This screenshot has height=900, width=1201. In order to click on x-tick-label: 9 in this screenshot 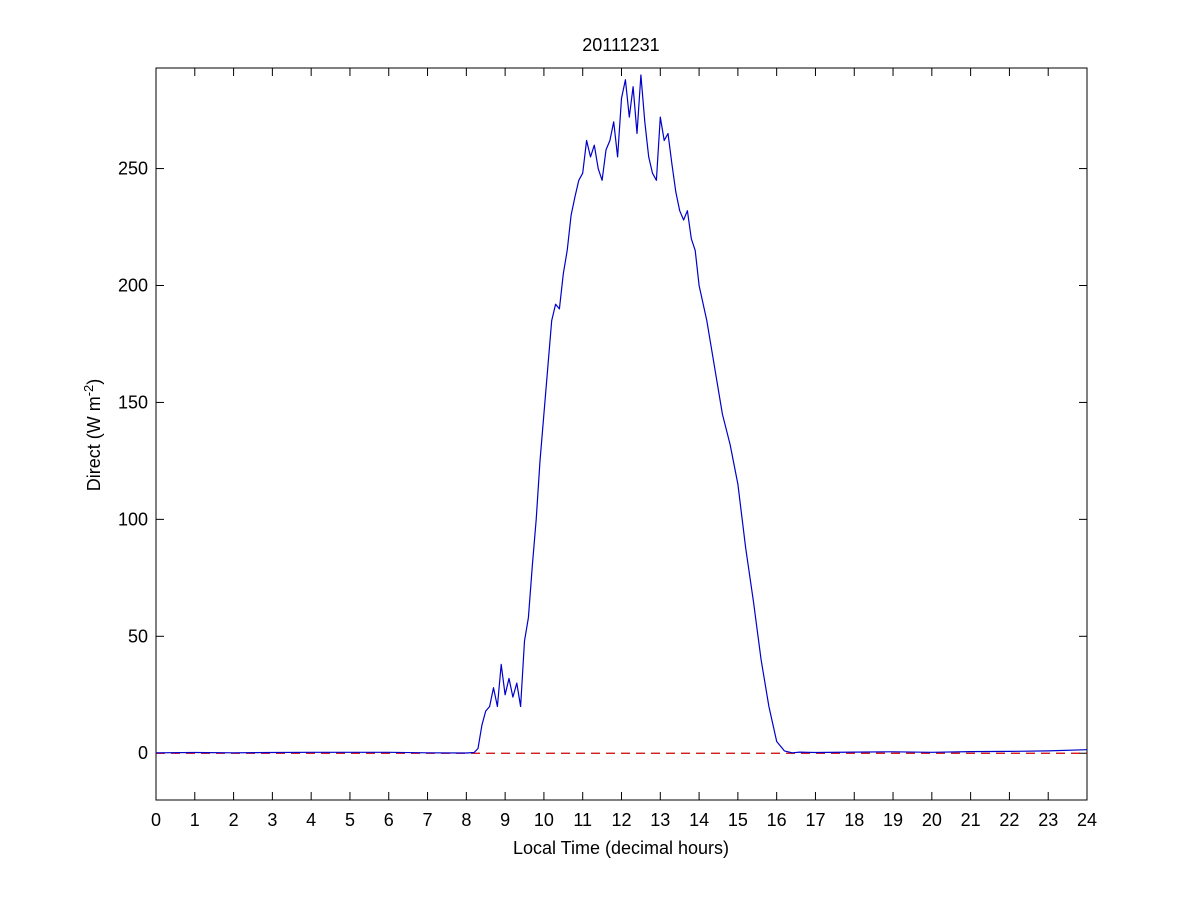, I will do `click(505, 820)`.